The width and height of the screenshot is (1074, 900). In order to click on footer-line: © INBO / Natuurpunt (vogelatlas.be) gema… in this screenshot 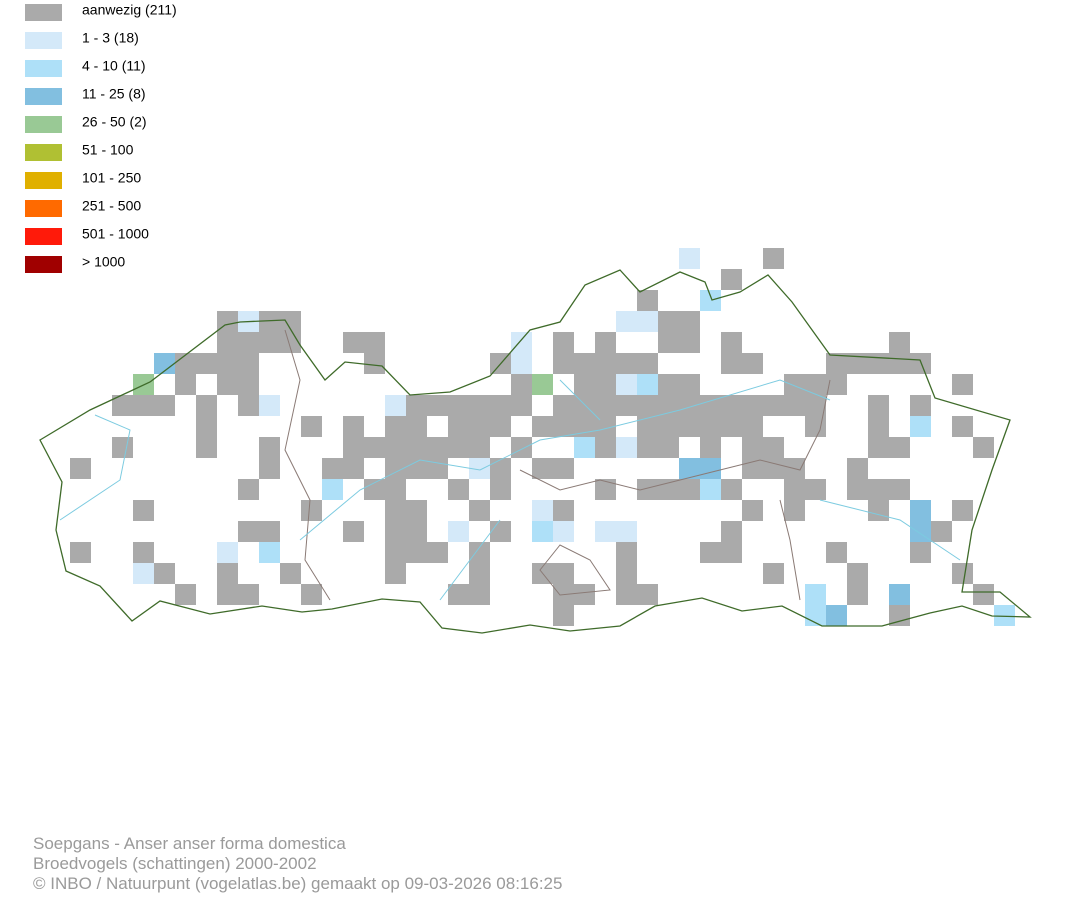, I will do `click(297, 883)`.